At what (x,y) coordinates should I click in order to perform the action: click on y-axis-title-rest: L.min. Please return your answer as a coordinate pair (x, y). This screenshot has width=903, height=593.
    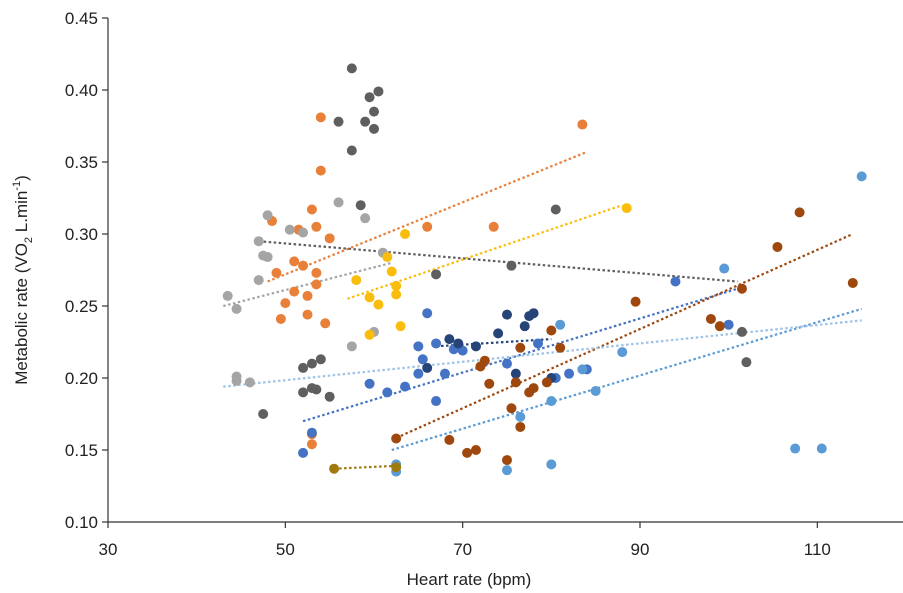
    Looking at the image, I should click on (21, 214).